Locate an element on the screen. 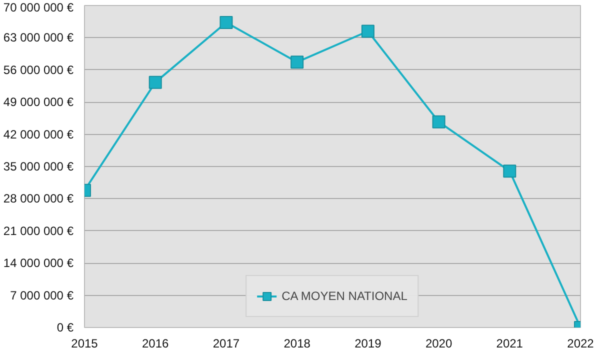 This screenshot has width=600, height=350. x-tick-label: 2022 is located at coordinates (580, 343).